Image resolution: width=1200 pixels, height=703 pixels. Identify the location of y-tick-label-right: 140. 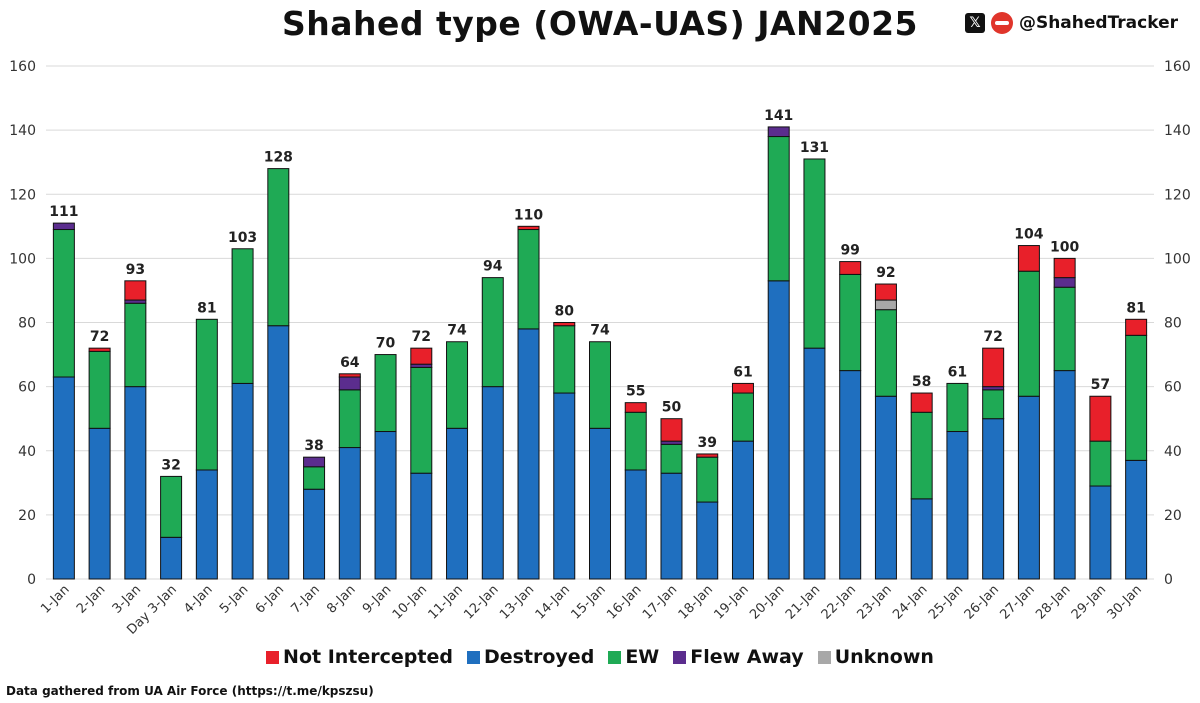
(1177, 131).